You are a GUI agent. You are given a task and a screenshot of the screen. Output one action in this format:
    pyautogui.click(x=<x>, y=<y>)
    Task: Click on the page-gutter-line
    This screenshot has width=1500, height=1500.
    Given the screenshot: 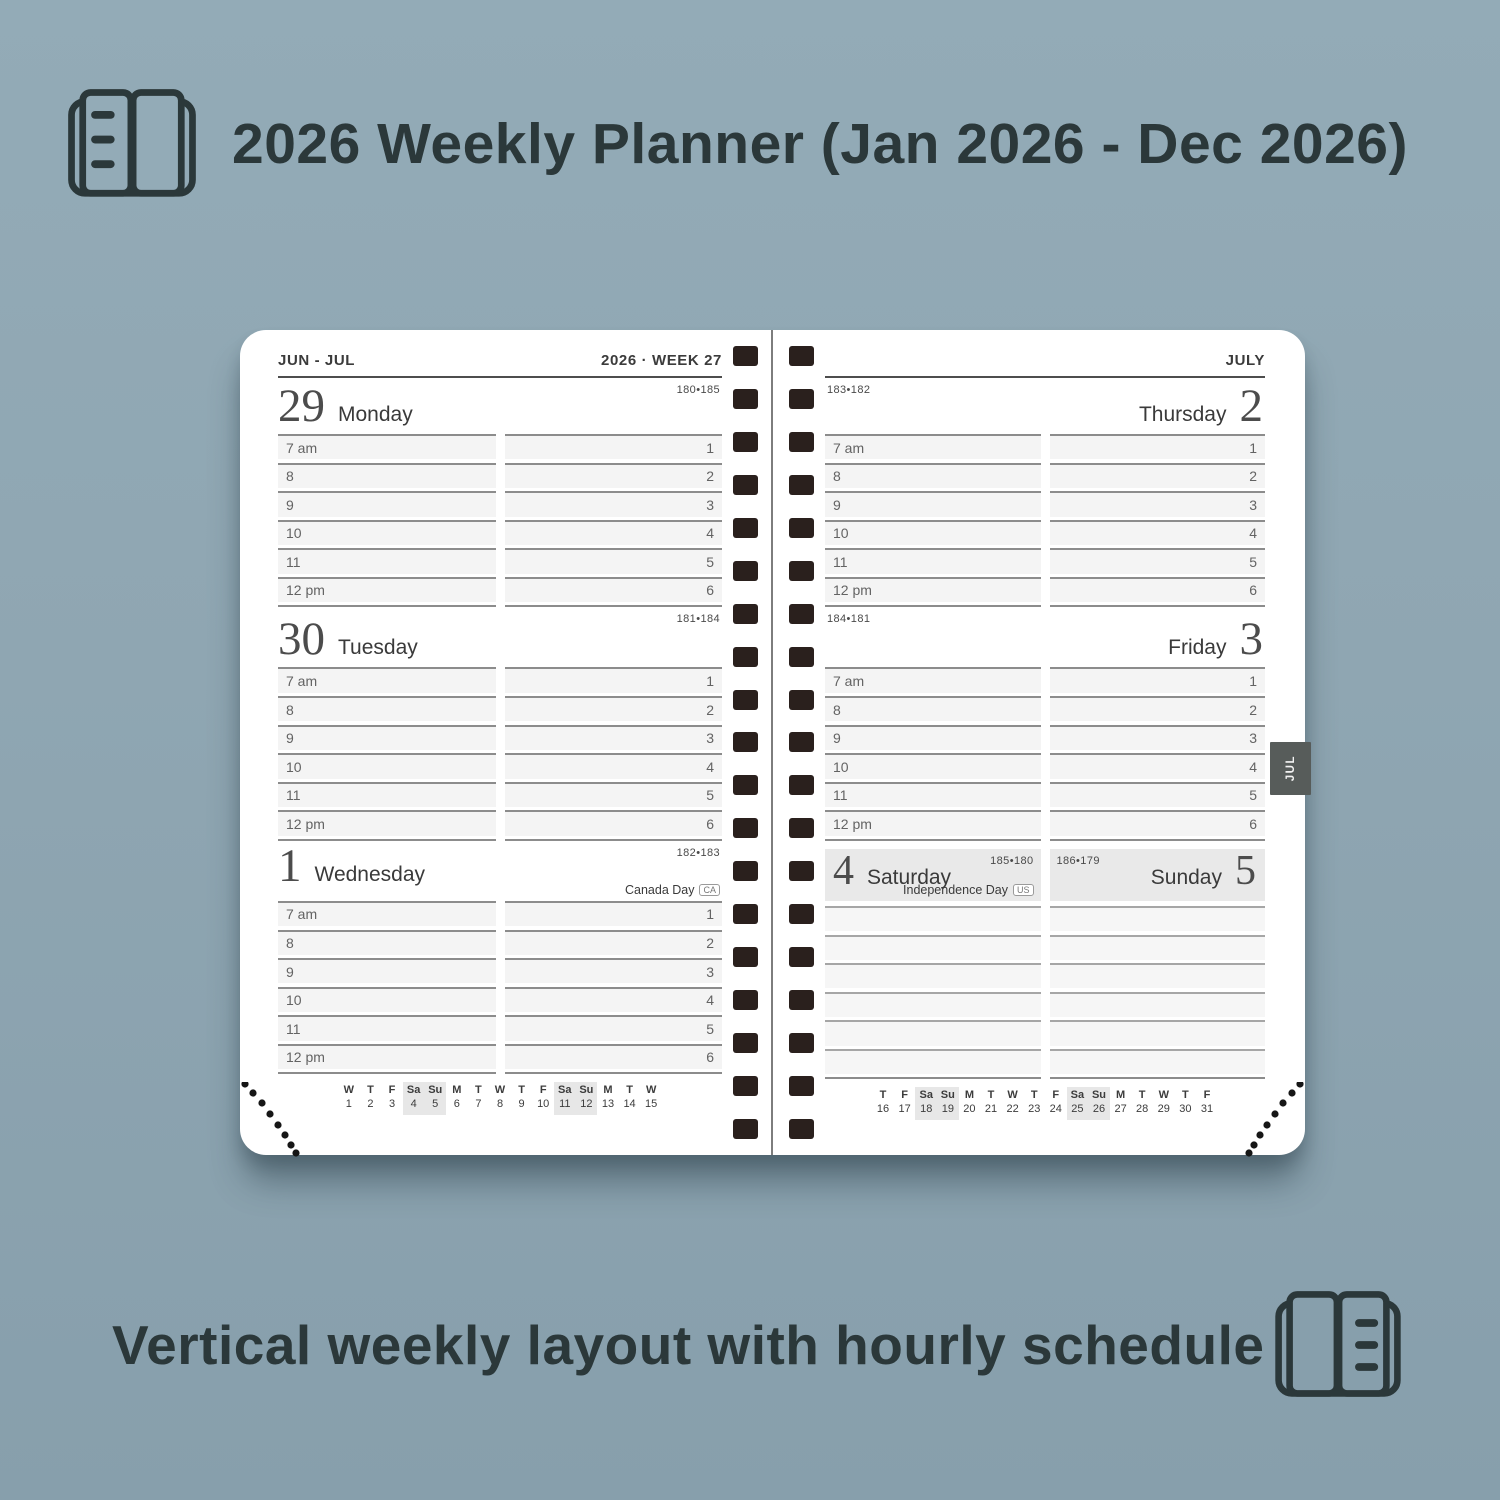 What is the action you would take?
    pyautogui.click(x=772, y=742)
    